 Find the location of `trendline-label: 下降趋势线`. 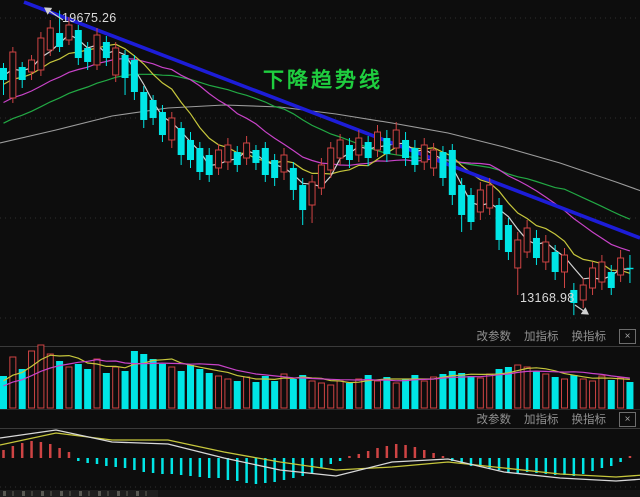

trendline-label: 下降趋势线 is located at coordinates (323, 80).